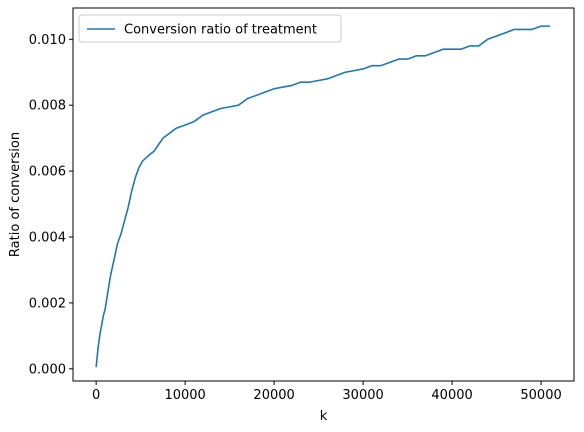  I want to click on x-tick-label: 40000, so click(451, 395).